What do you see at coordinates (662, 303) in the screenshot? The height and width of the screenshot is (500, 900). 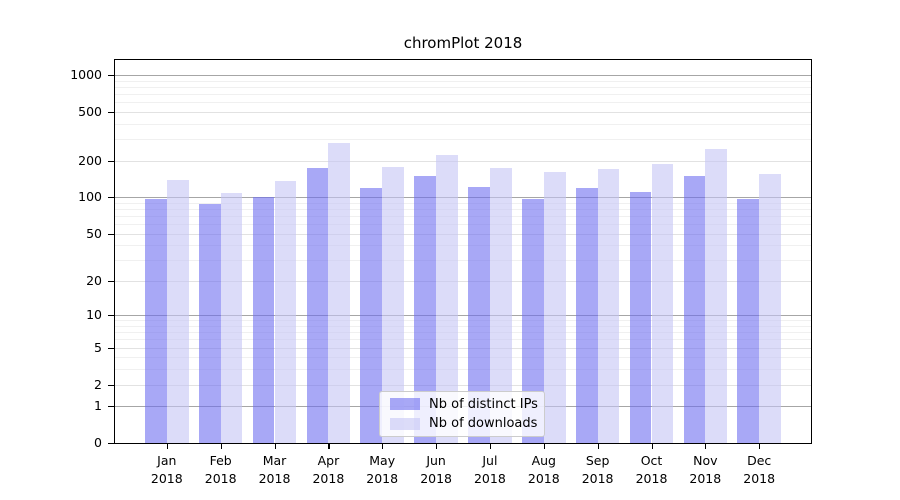 I see `bar-downloads-oct` at bounding box center [662, 303].